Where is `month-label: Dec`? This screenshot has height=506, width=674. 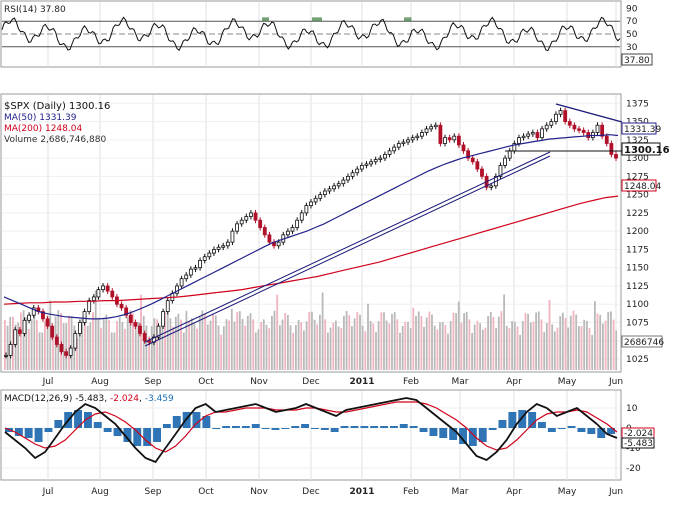 month-label: Dec is located at coordinates (310, 382).